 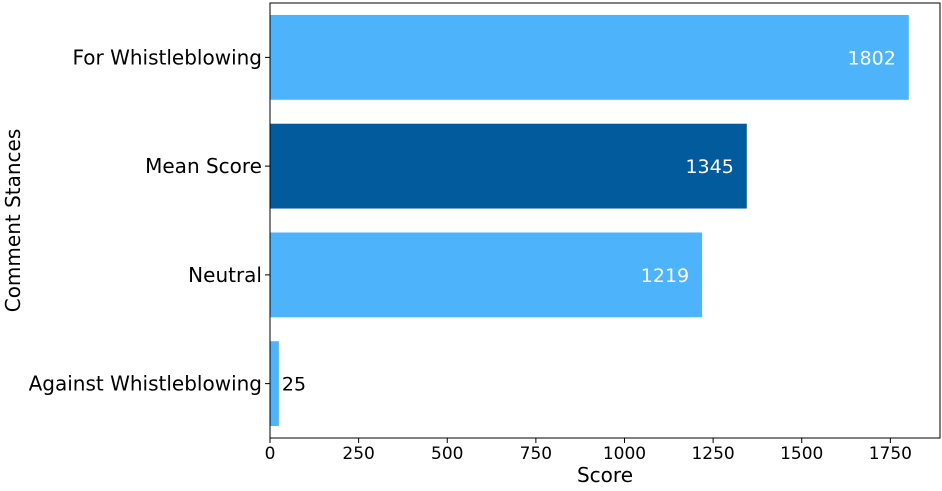 What do you see at coordinates (890, 454) in the screenshot?
I see `x-tick-label: 1750` at bounding box center [890, 454].